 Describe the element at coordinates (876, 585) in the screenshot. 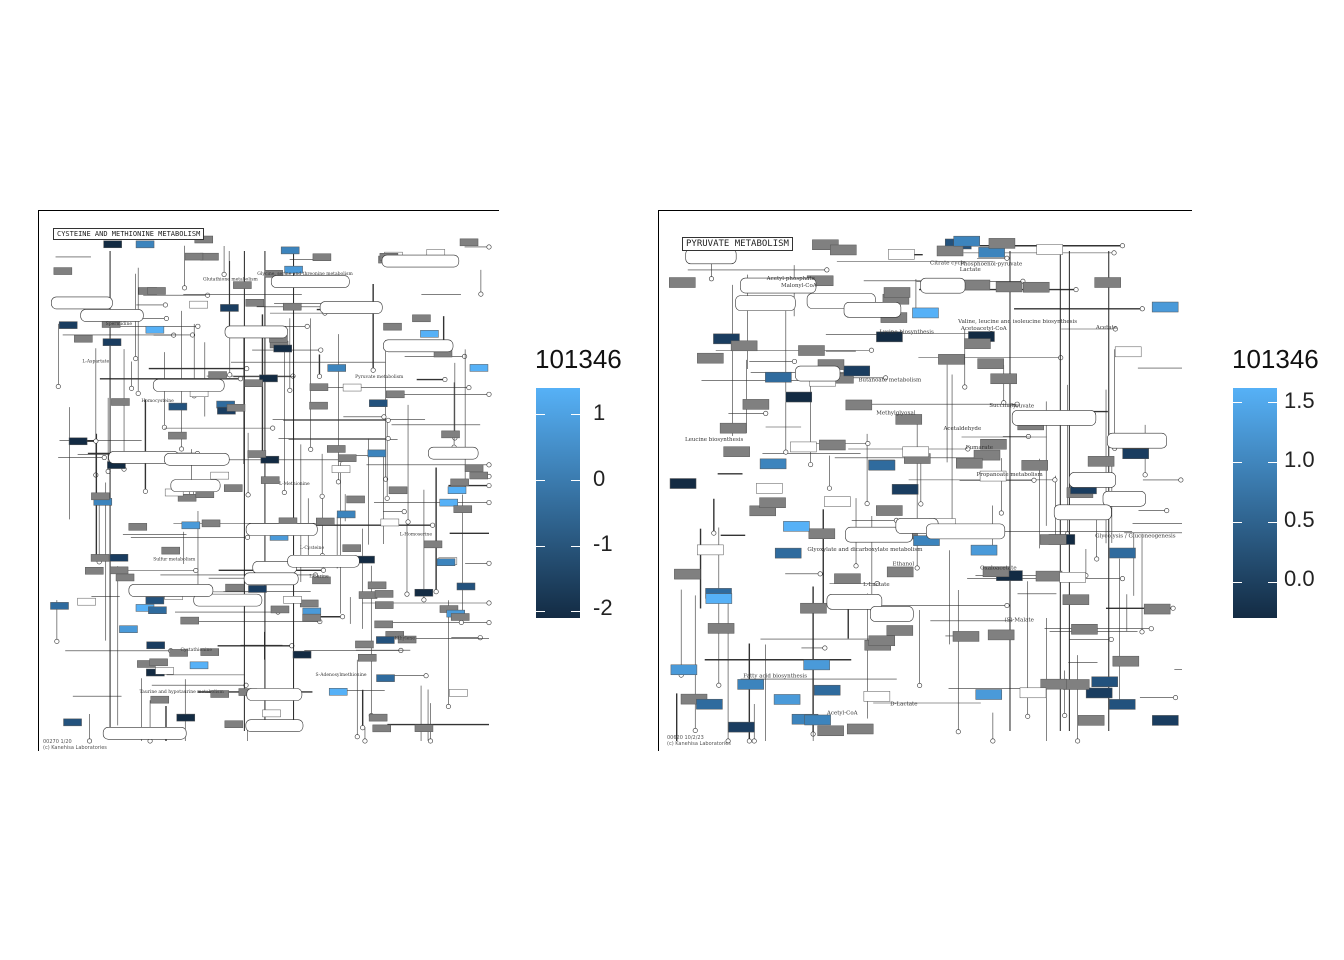

I see `compound-label: L-Lactate` at that location.